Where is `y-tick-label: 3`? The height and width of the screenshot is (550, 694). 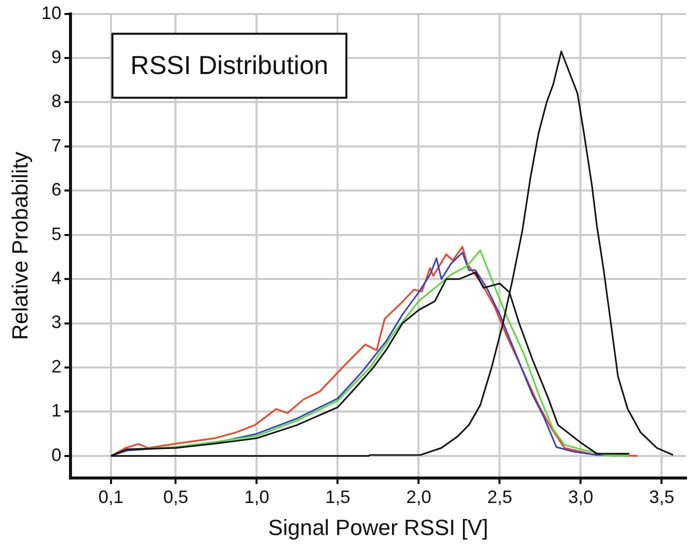
y-tick-label: 3 is located at coordinates (56, 322).